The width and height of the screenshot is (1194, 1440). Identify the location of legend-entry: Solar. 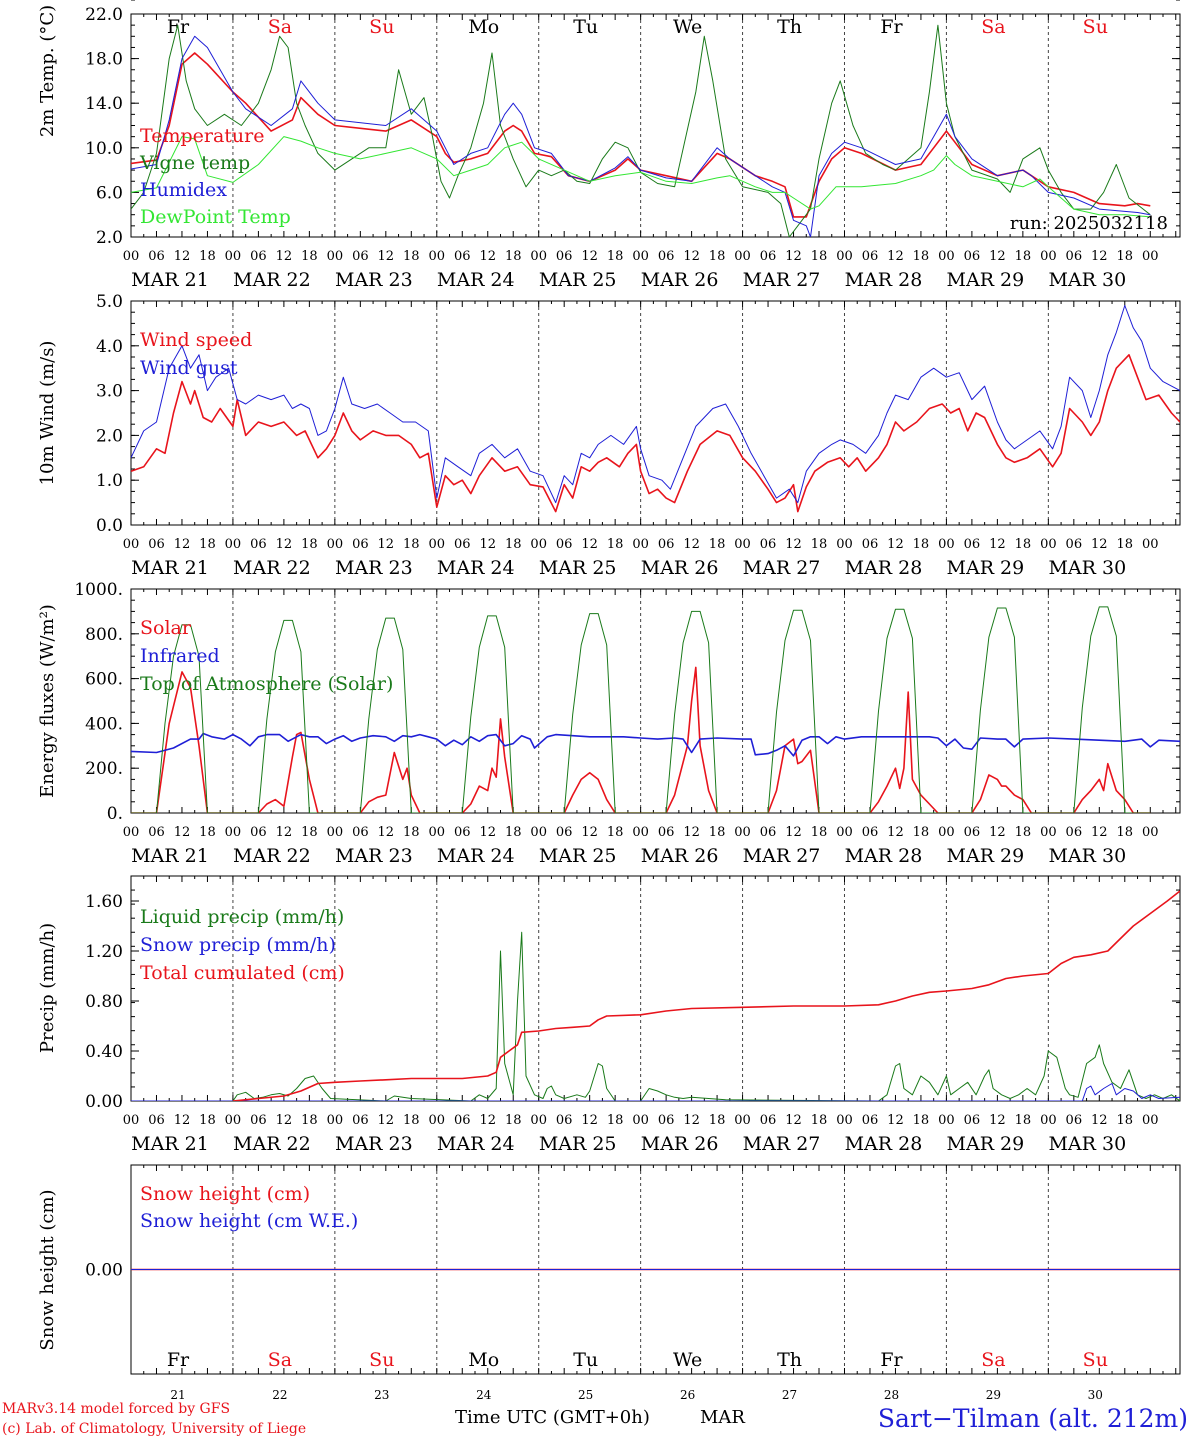
(166, 628).